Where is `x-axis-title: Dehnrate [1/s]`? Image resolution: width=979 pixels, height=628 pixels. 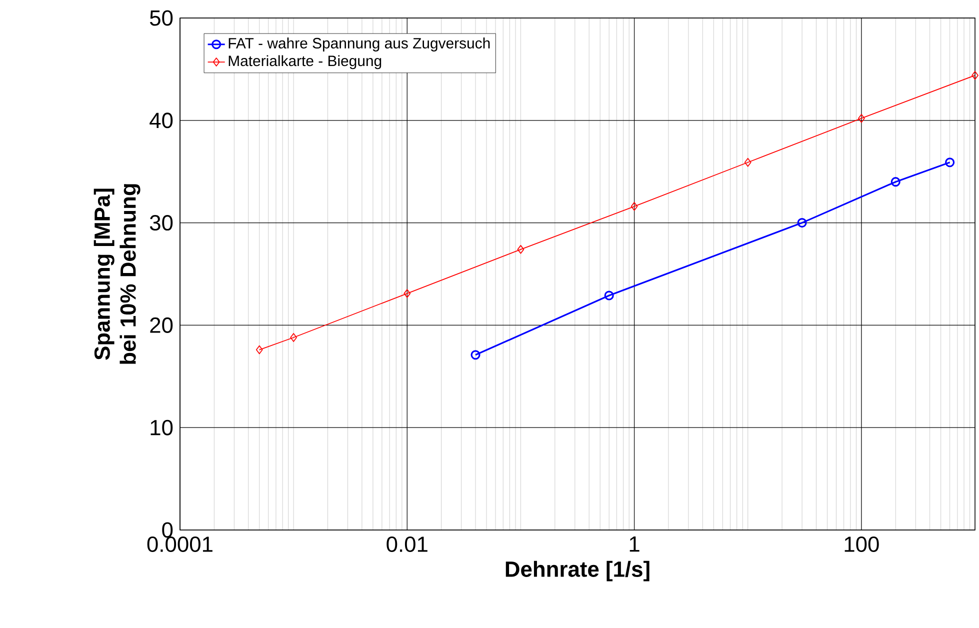 x-axis-title: Dehnrate [1/s] is located at coordinates (578, 571).